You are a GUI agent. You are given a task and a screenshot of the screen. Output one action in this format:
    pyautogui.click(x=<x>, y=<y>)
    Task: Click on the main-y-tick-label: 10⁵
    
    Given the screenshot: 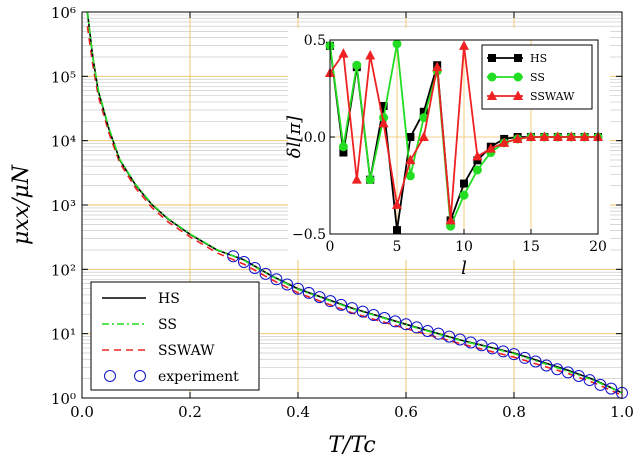 What is the action you would take?
    pyautogui.click(x=63, y=77)
    